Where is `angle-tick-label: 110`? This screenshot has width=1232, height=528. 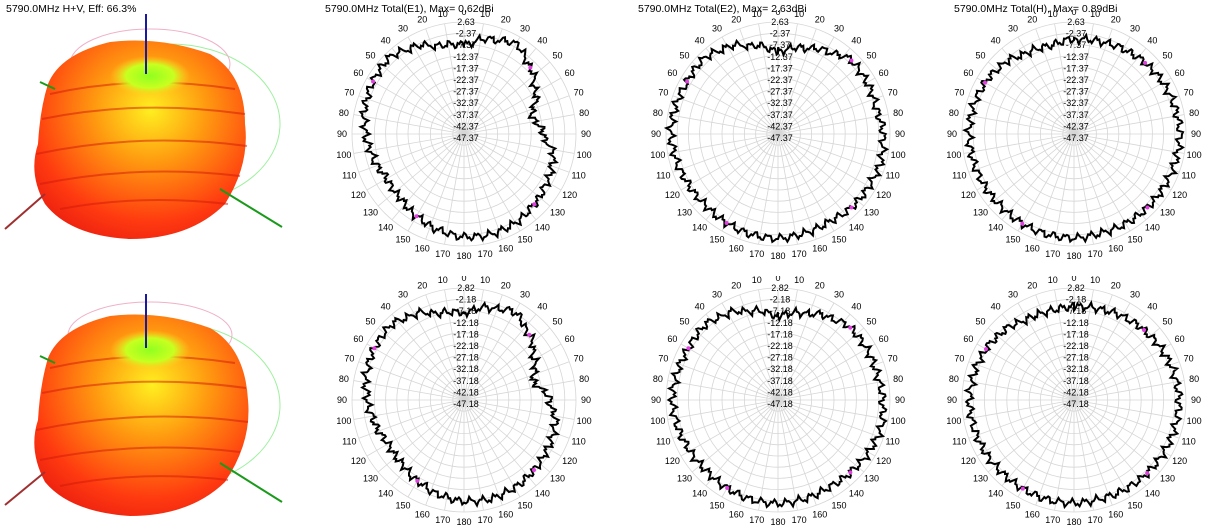
angle-tick-label: 110 is located at coordinates (578, 442).